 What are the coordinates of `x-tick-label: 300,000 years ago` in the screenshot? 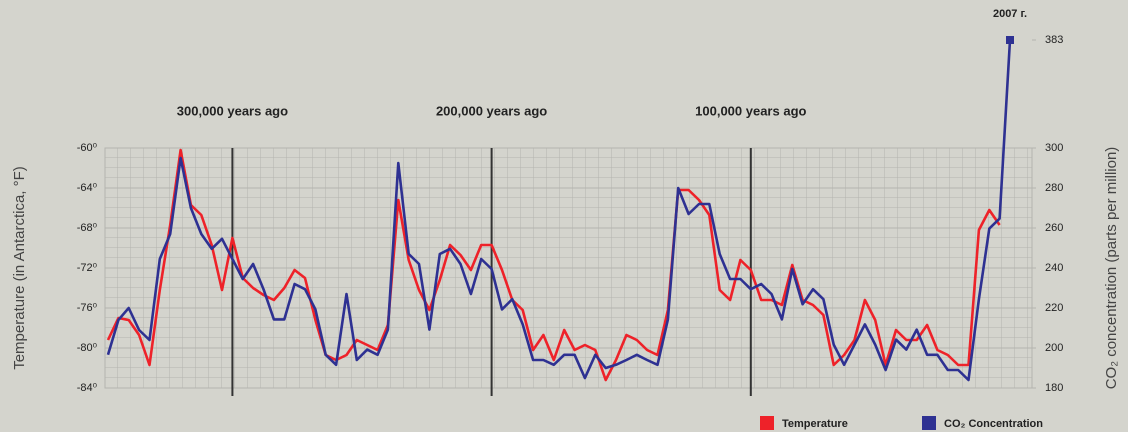 It's located at (232, 110).